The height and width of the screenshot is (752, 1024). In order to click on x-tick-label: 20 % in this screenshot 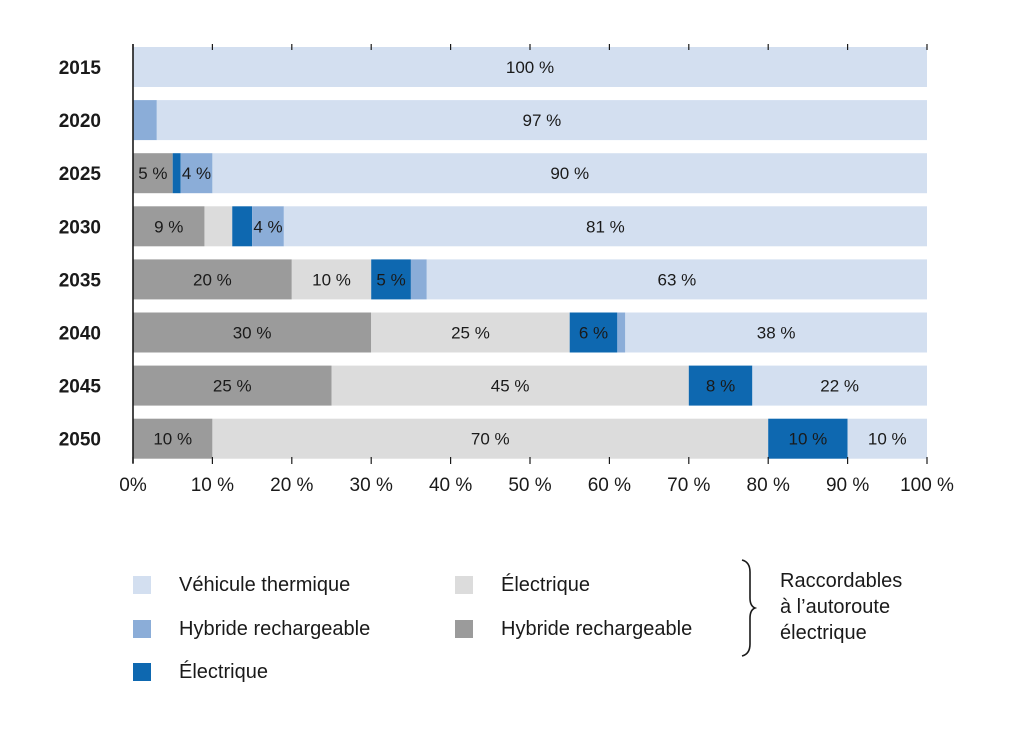, I will do `click(291, 485)`.